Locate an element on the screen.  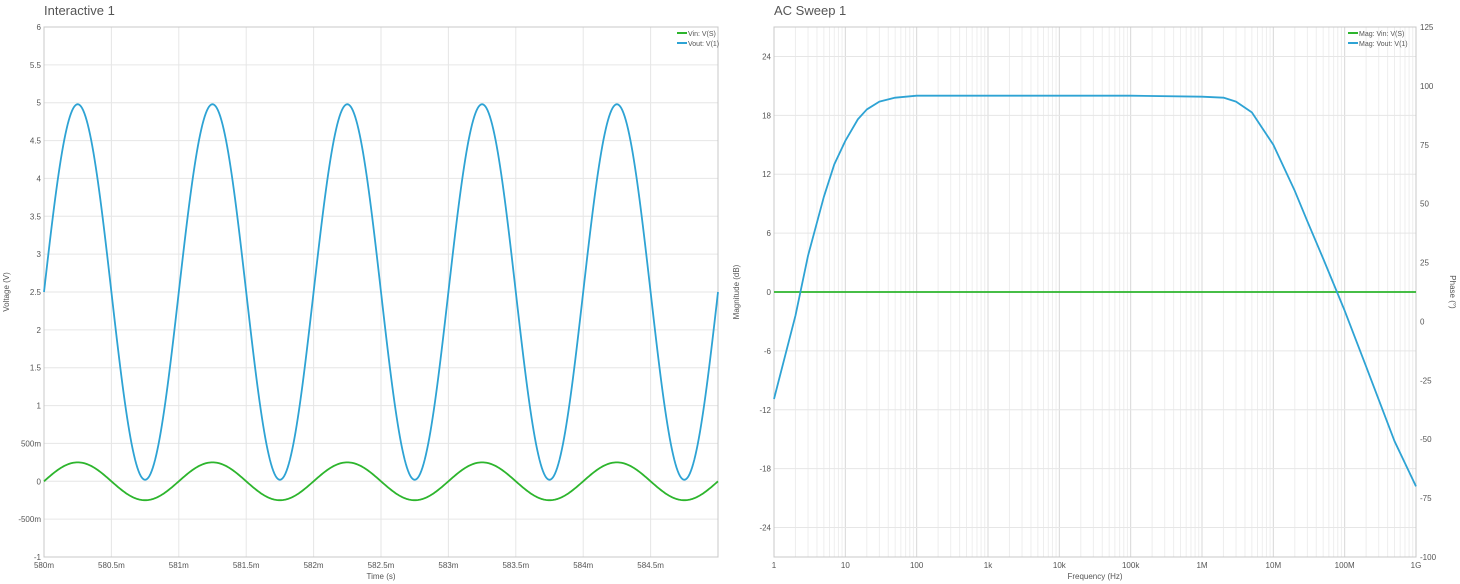
x-tick-label: 100k is located at coordinates (1131, 565).